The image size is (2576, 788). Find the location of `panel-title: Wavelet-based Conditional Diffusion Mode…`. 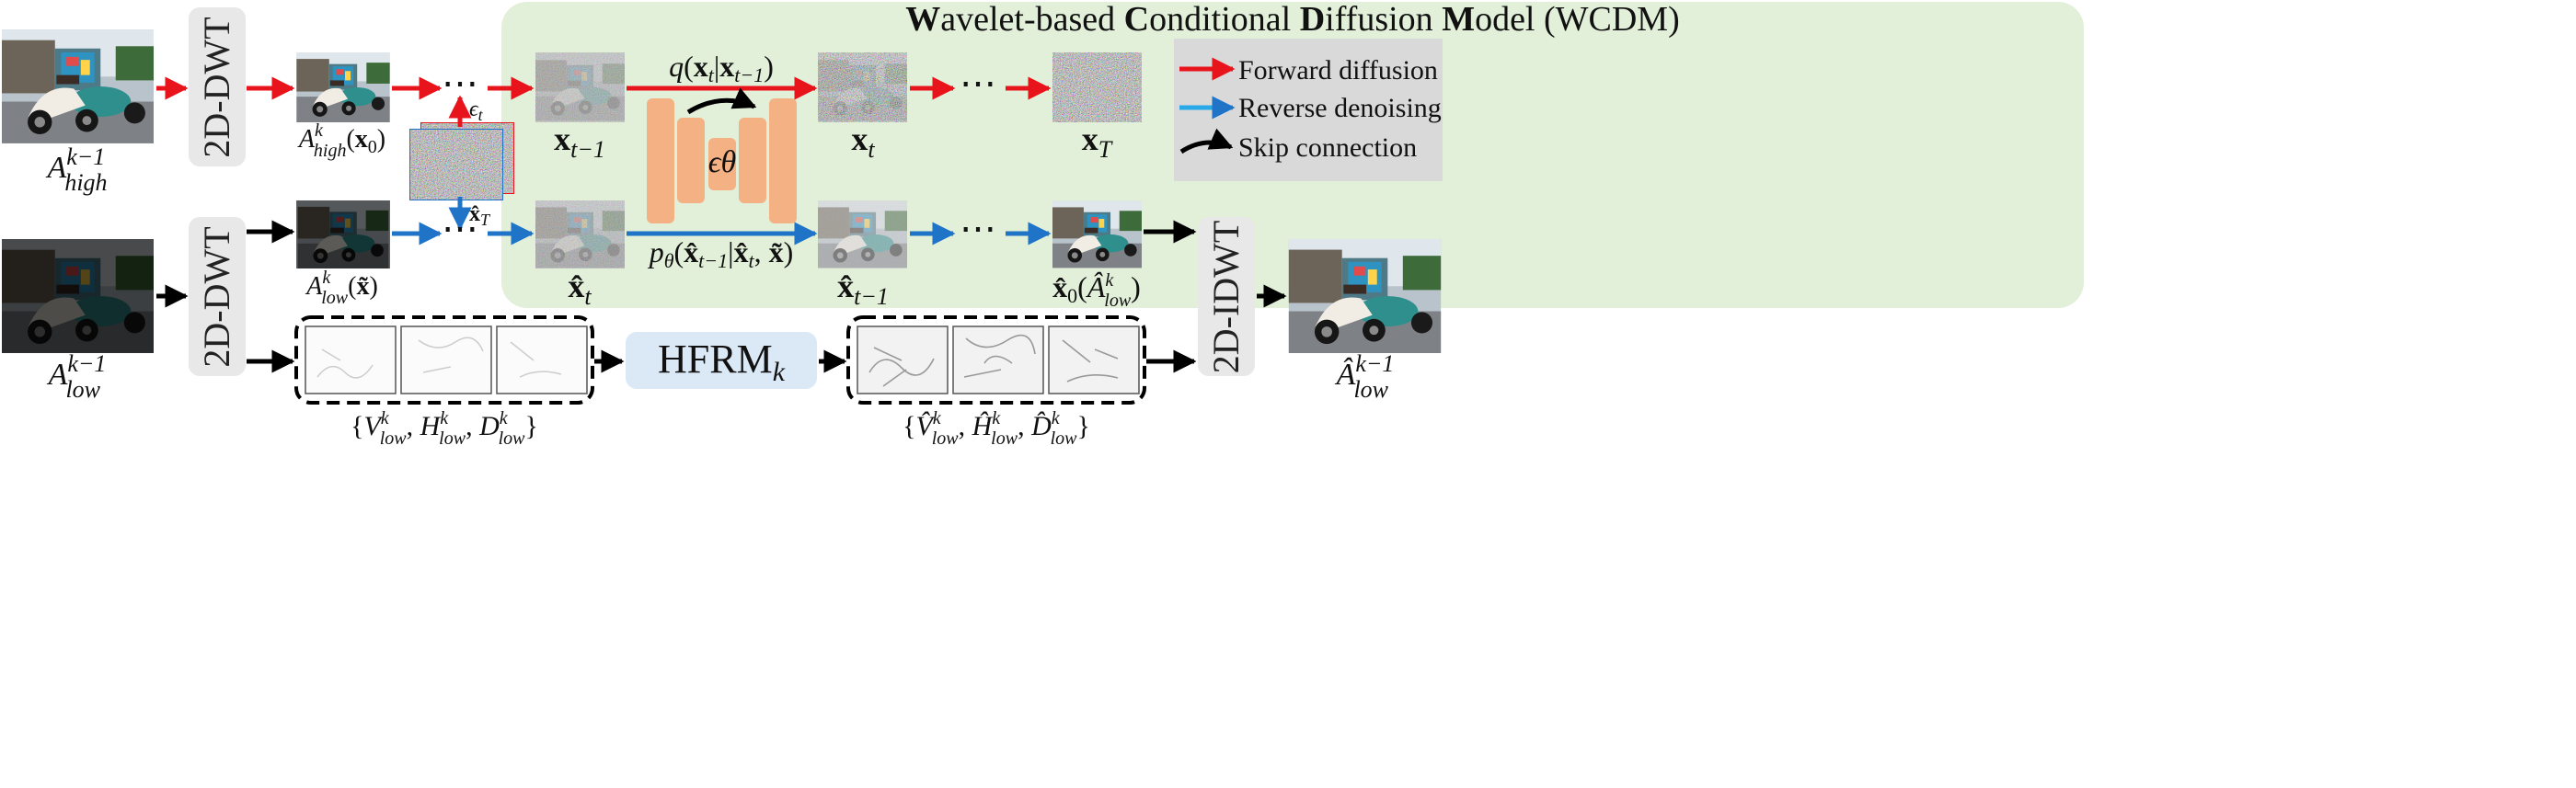

panel-title: Wavelet-based Conditional Diffusion Mode… is located at coordinates (1292, 19).